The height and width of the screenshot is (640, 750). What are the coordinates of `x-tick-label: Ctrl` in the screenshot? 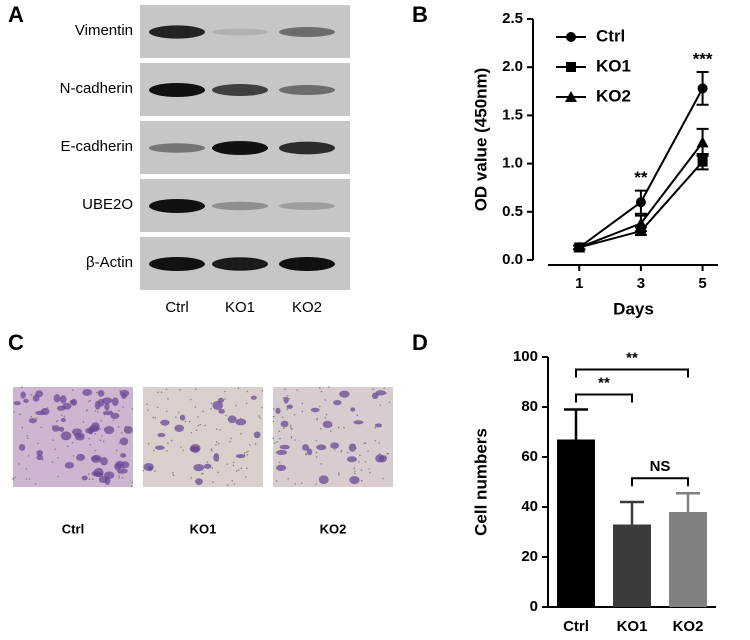 It's located at (576, 626).